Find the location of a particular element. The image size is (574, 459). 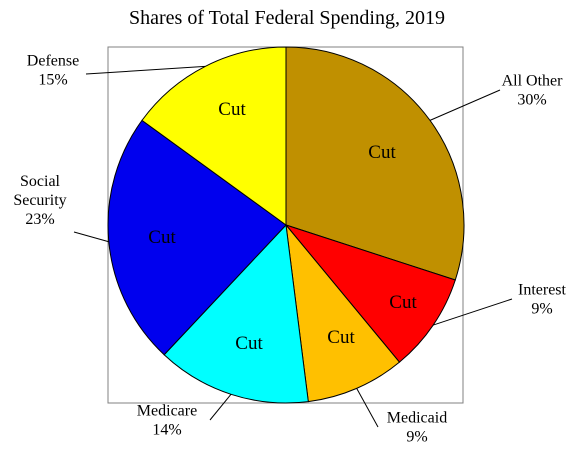

pie-slice-medicaid is located at coordinates (343, 313).